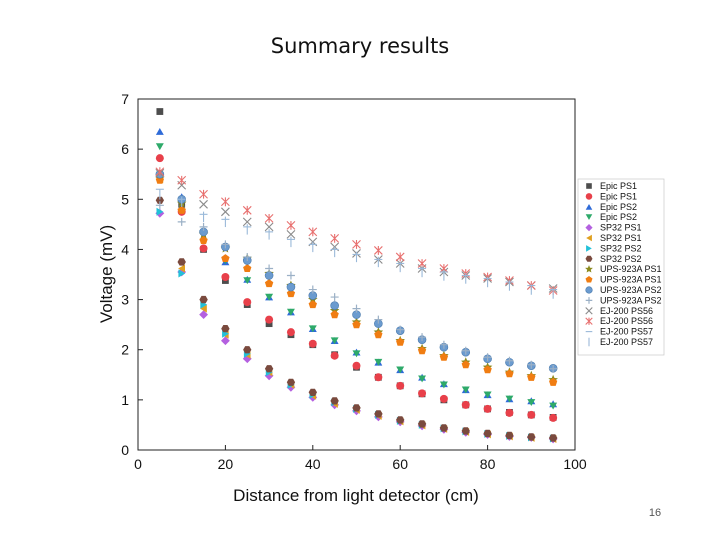 This screenshot has height=540, width=720. I want to click on x-tick-label: 100, so click(575, 464).